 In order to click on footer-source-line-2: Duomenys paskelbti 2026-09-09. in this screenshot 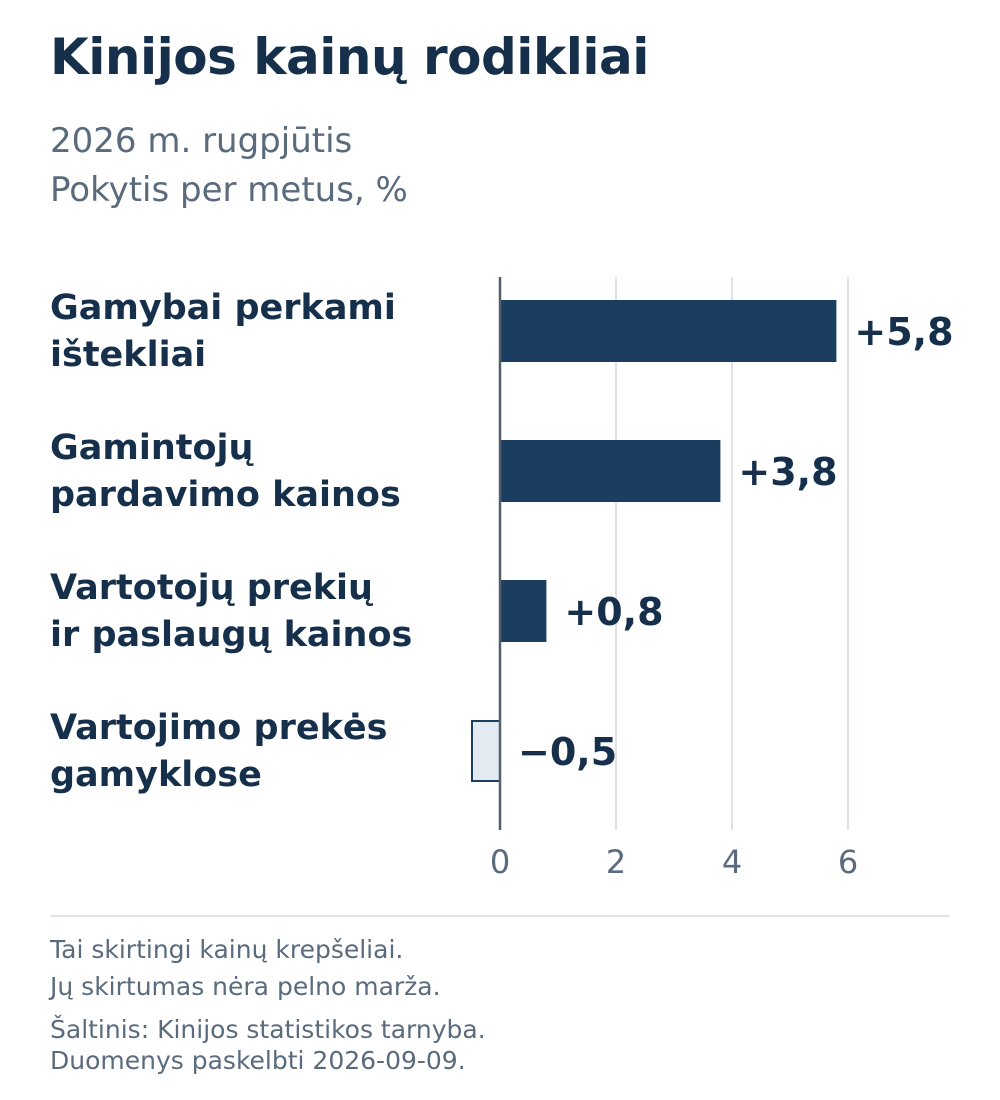, I will do `click(258, 1060)`.